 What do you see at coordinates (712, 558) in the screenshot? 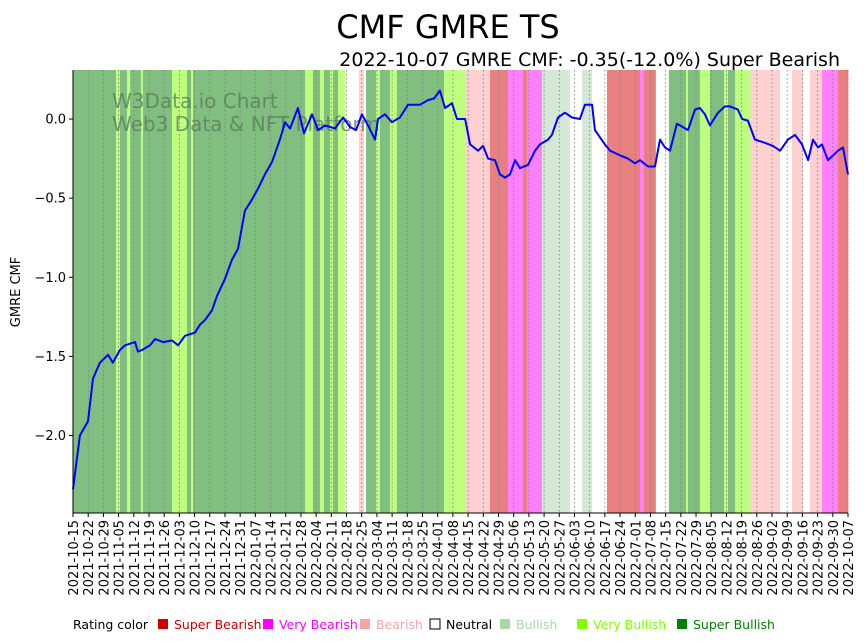
I see `x-tick-label: 2022-08-05` at bounding box center [712, 558].